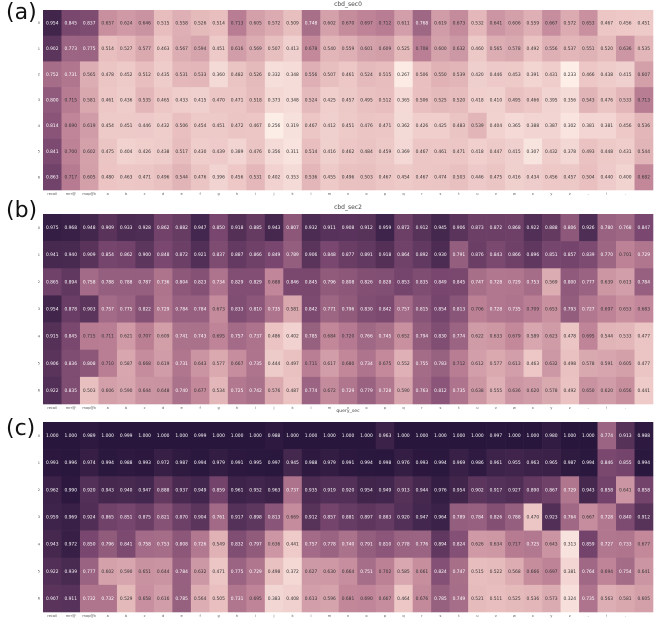 This screenshot has height=625, width=656. What do you see at coordinates (200, 178) in the screenshot?
I see `cell-value-label: 0.476` at bounding box center [200, 178].